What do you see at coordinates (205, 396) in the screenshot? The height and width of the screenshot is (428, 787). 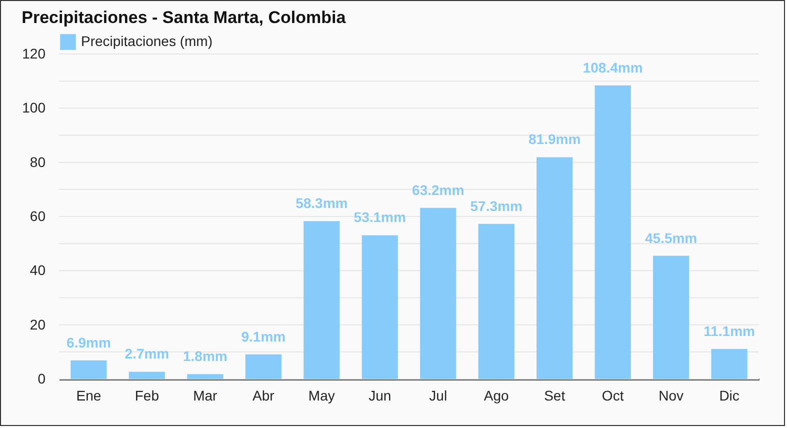 I see `x-tick-label: Mar` at bounding box center [205, 396].